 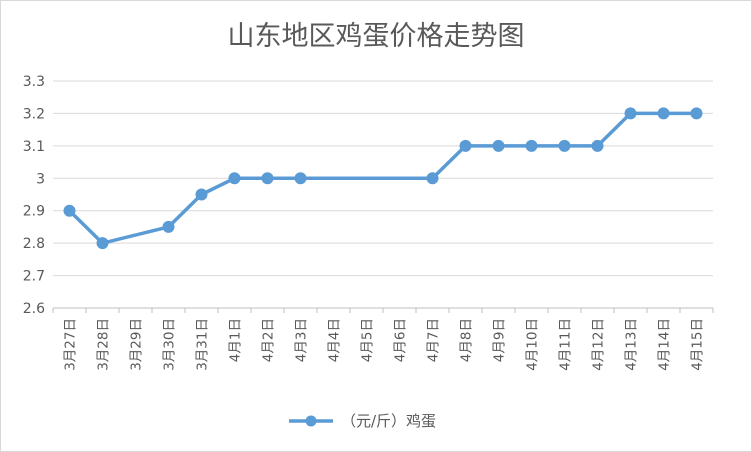 I want to click on x-tick-label: 4月8日, so click(x=467, y=340).